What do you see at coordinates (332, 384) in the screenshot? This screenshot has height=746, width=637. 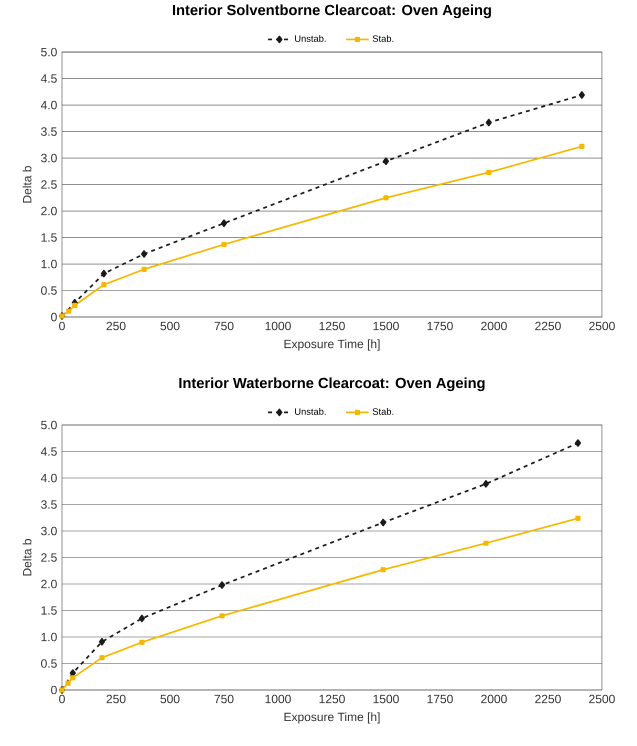 I see `chart-title: Interior Waterborne Clearcoat: Oven Ageing` at bounding box center [332, 384].